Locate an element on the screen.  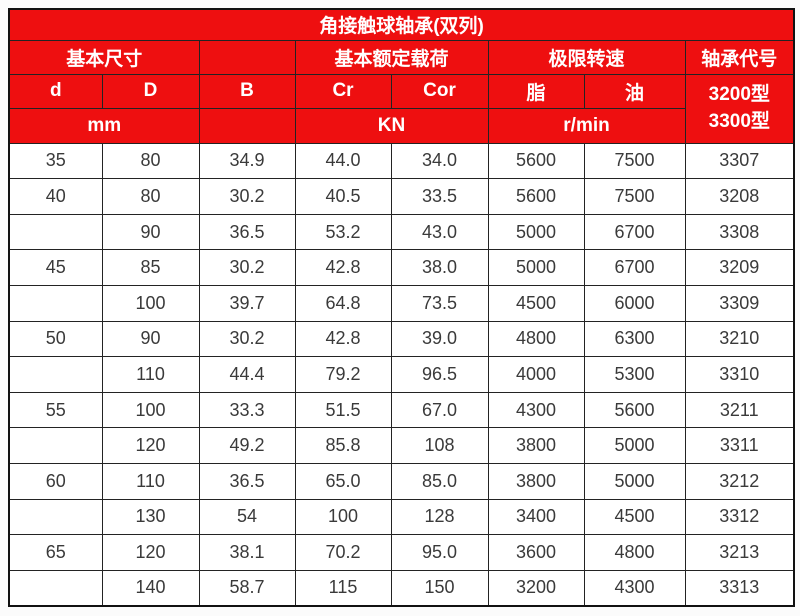
cell-Cr: 44.0 is located at coordinates (343, 161).